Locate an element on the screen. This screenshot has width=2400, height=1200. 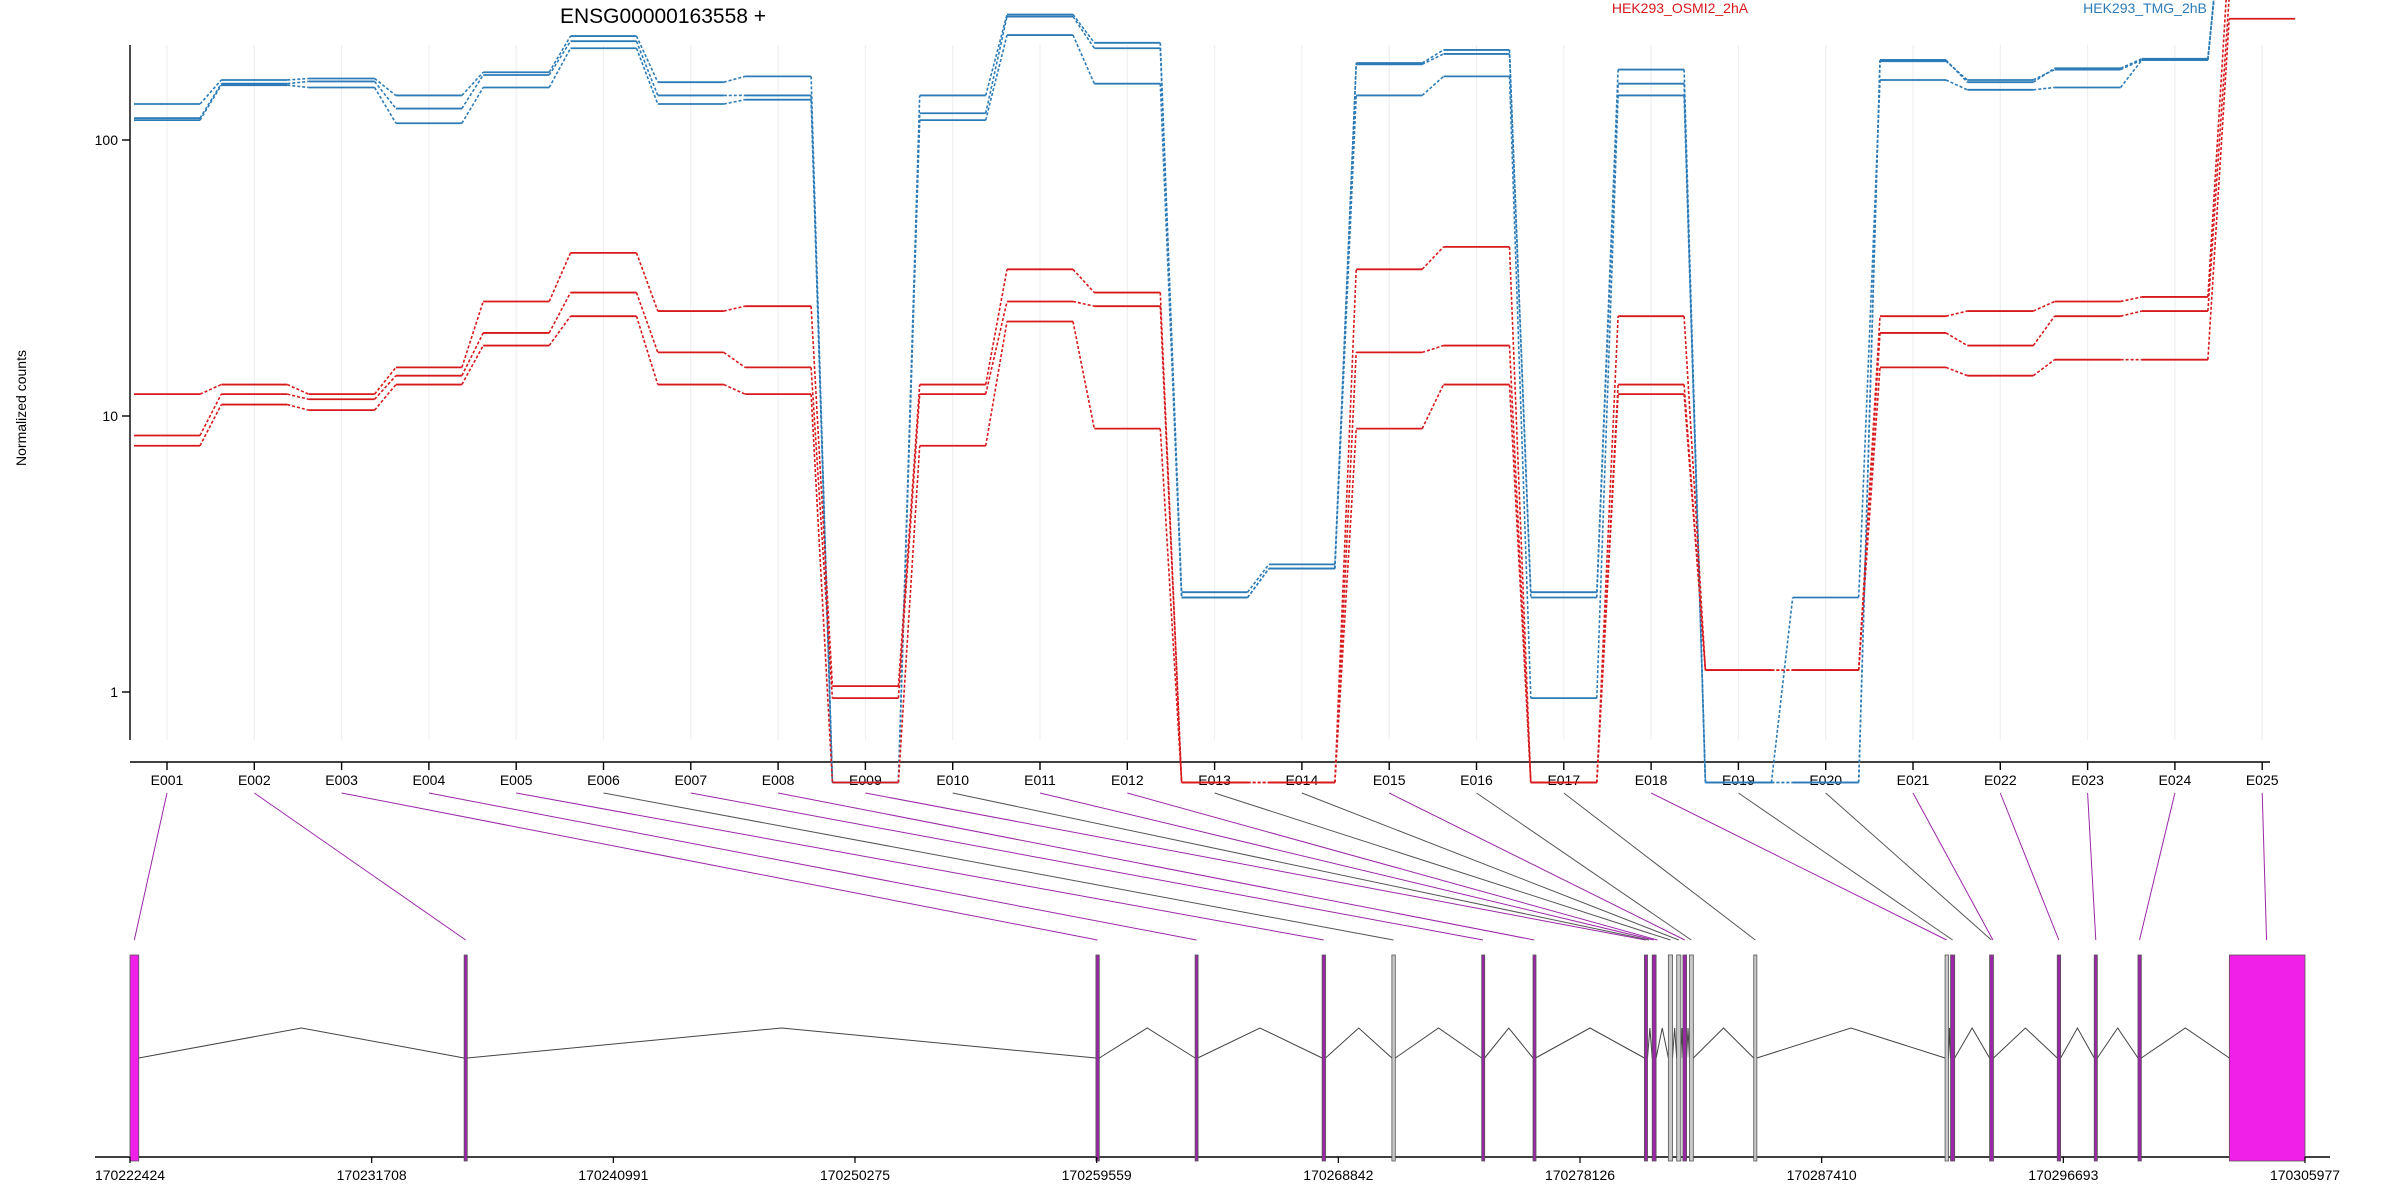
x-tick-label-E008: E008 is located at coordinates (778, 780).